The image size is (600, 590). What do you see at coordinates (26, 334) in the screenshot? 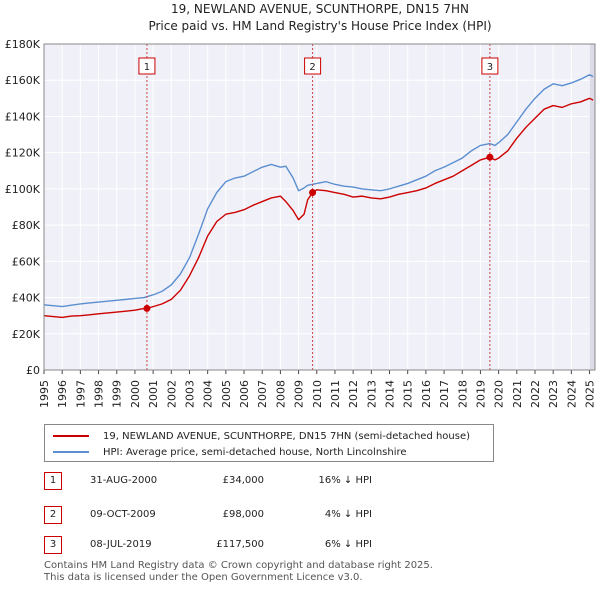
I see `y-tick-label: £20K` at bounding box center [26, 334].